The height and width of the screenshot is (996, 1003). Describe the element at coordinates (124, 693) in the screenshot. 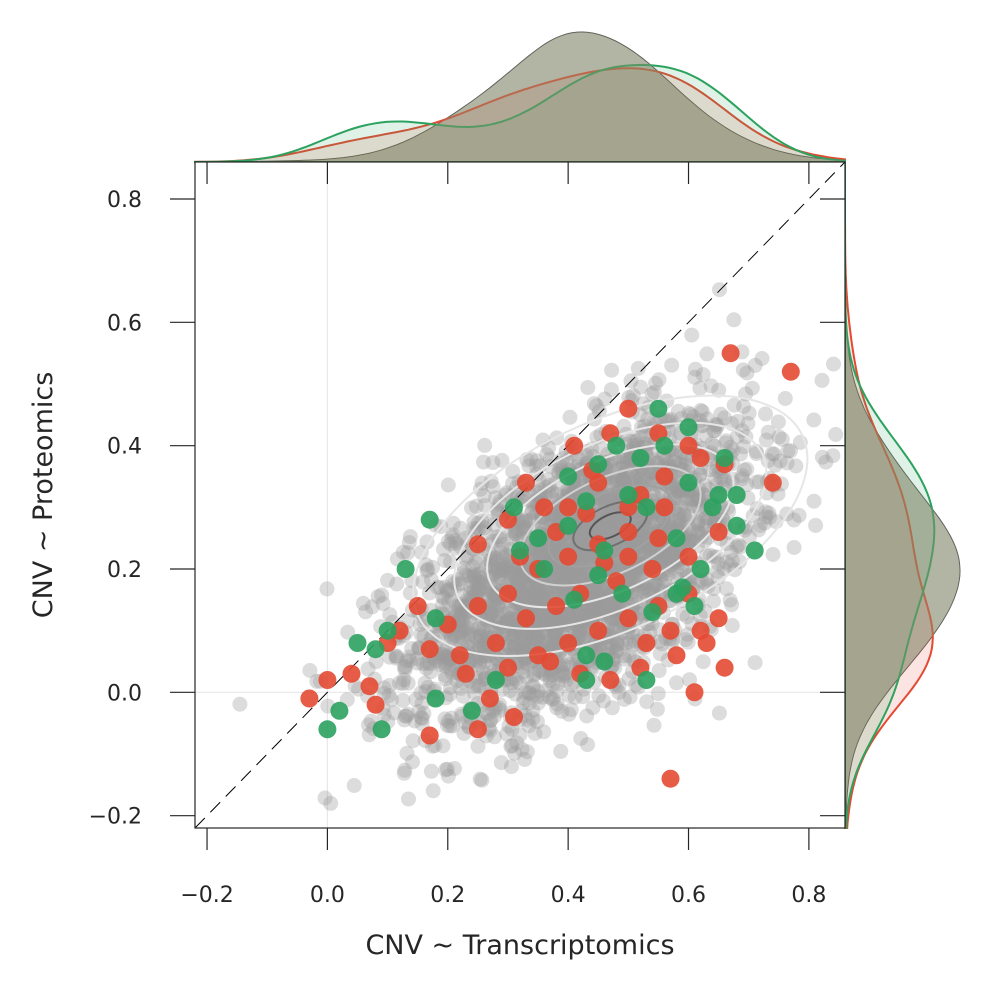

I see `y-tick-label: 0.0` at that location.